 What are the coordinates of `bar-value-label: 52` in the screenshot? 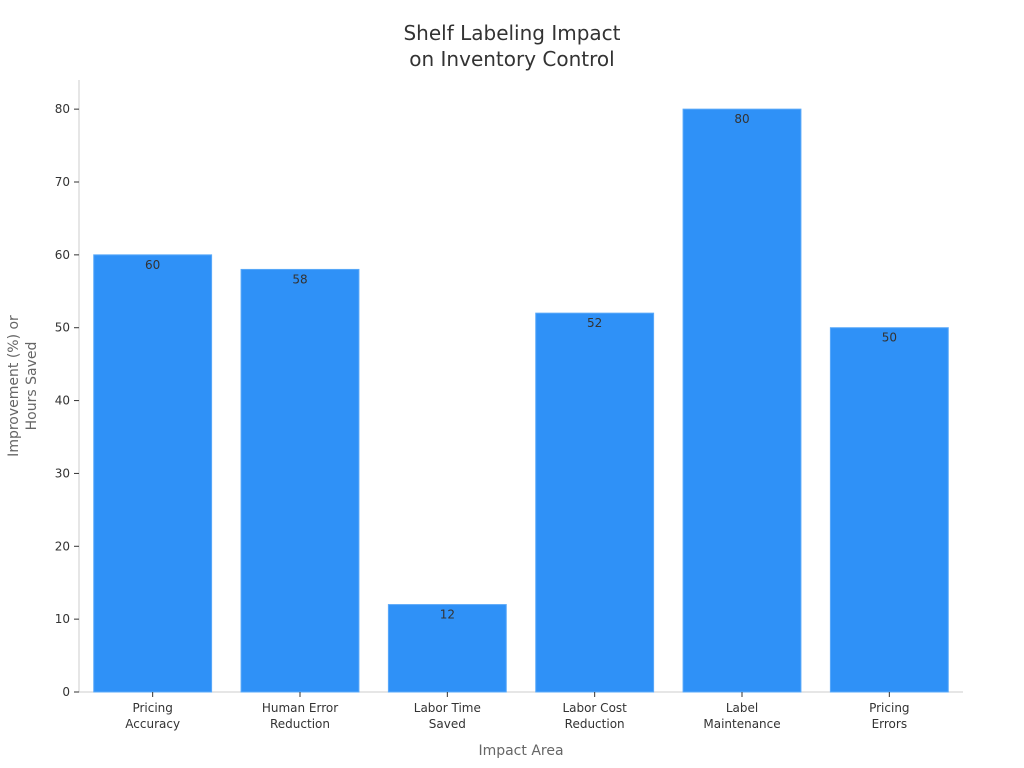 It's located at (594, 323).